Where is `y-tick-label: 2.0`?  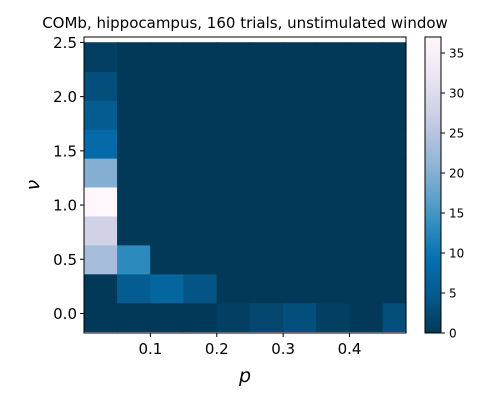 y-tick-label: 2.0 is located at coordinates (65, 97).